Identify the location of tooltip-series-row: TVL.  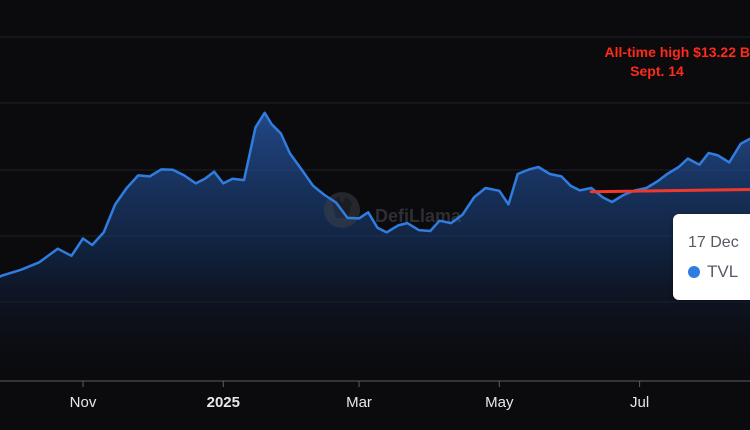
(713, 272).